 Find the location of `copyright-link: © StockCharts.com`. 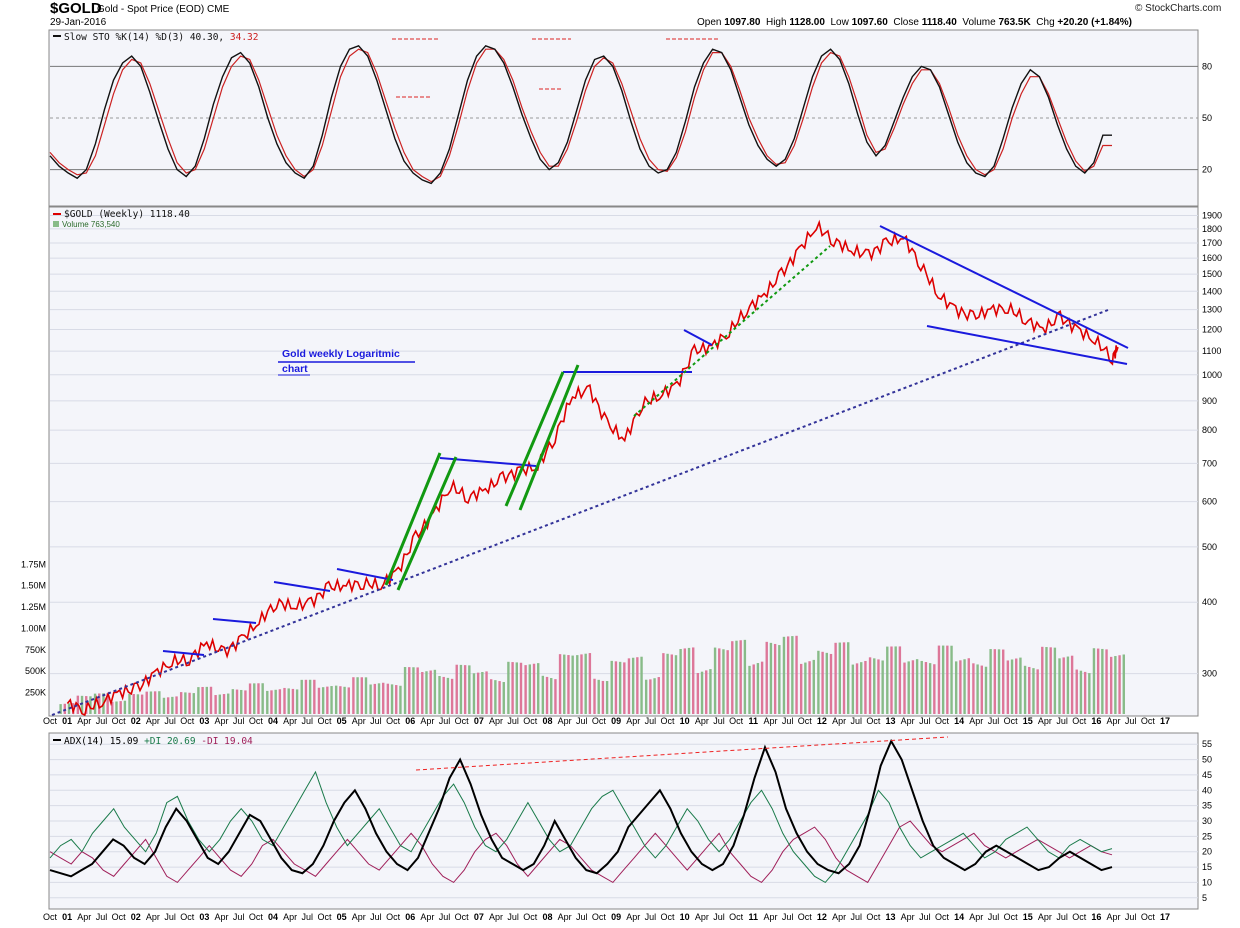

copyright-link: © StockCharts.com is located at coordinates (1178, 8).